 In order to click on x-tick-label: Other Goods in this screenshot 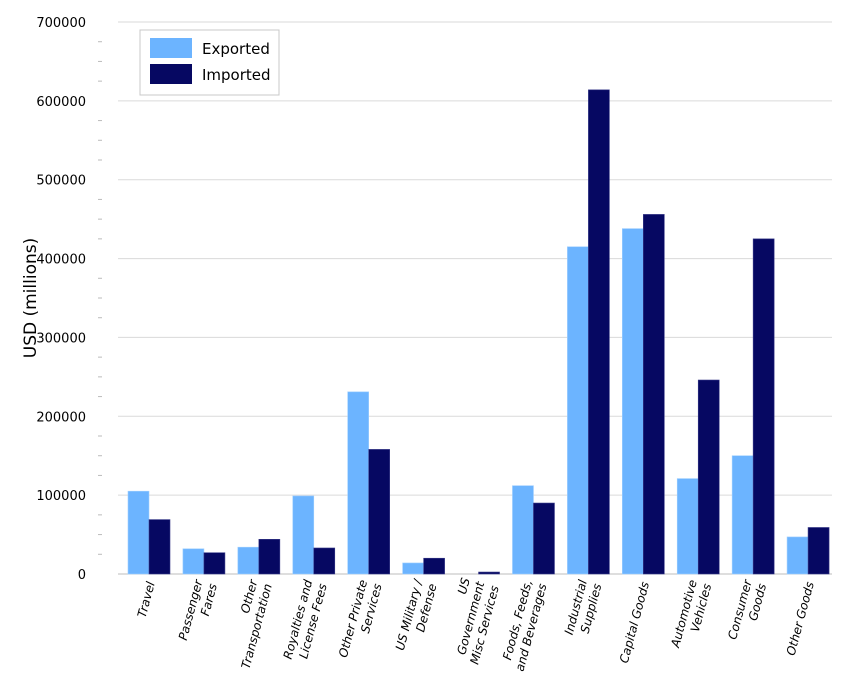, I will do `click(800, 618)`.